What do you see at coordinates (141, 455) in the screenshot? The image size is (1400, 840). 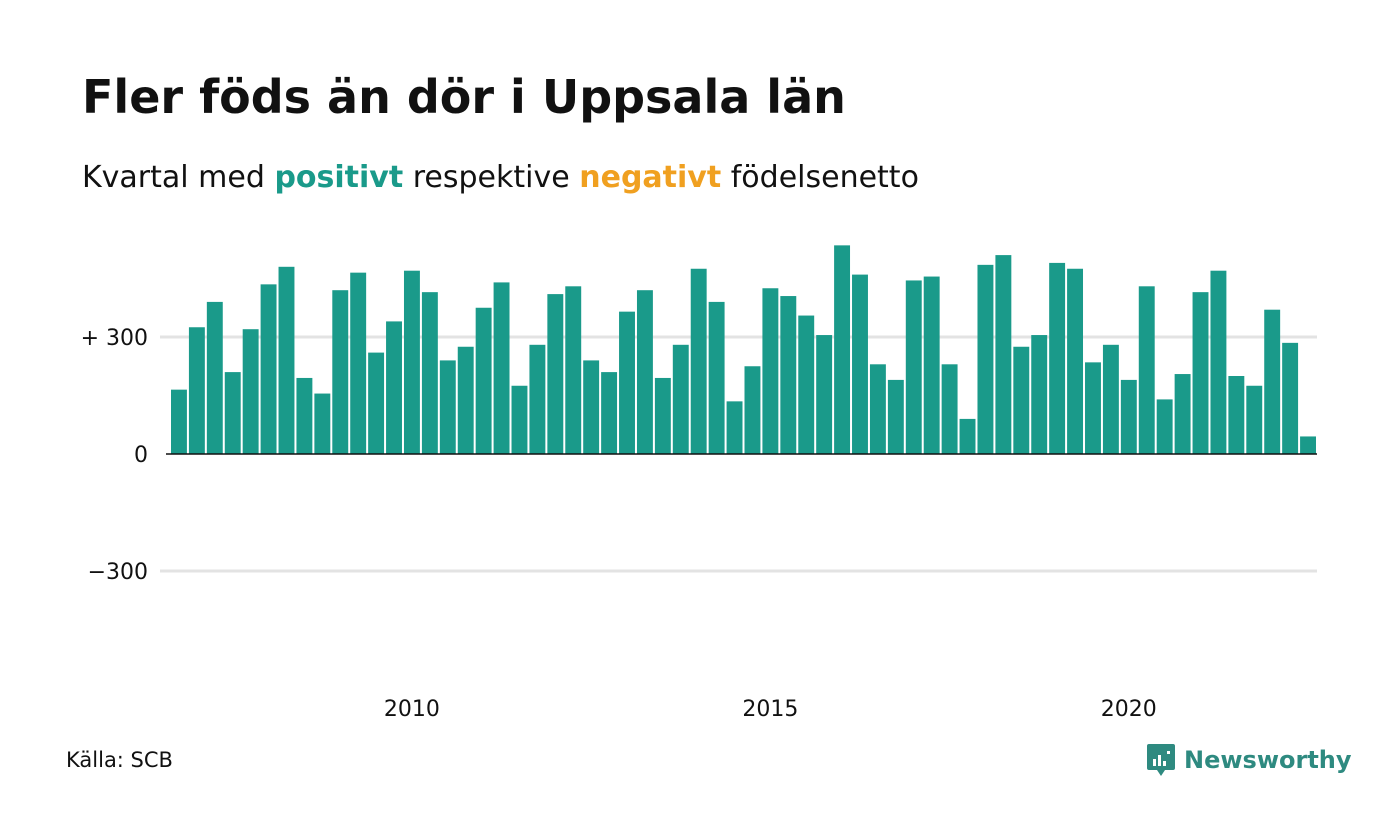 I see `y-tick-label: 0` at bounding box center [141, 455].